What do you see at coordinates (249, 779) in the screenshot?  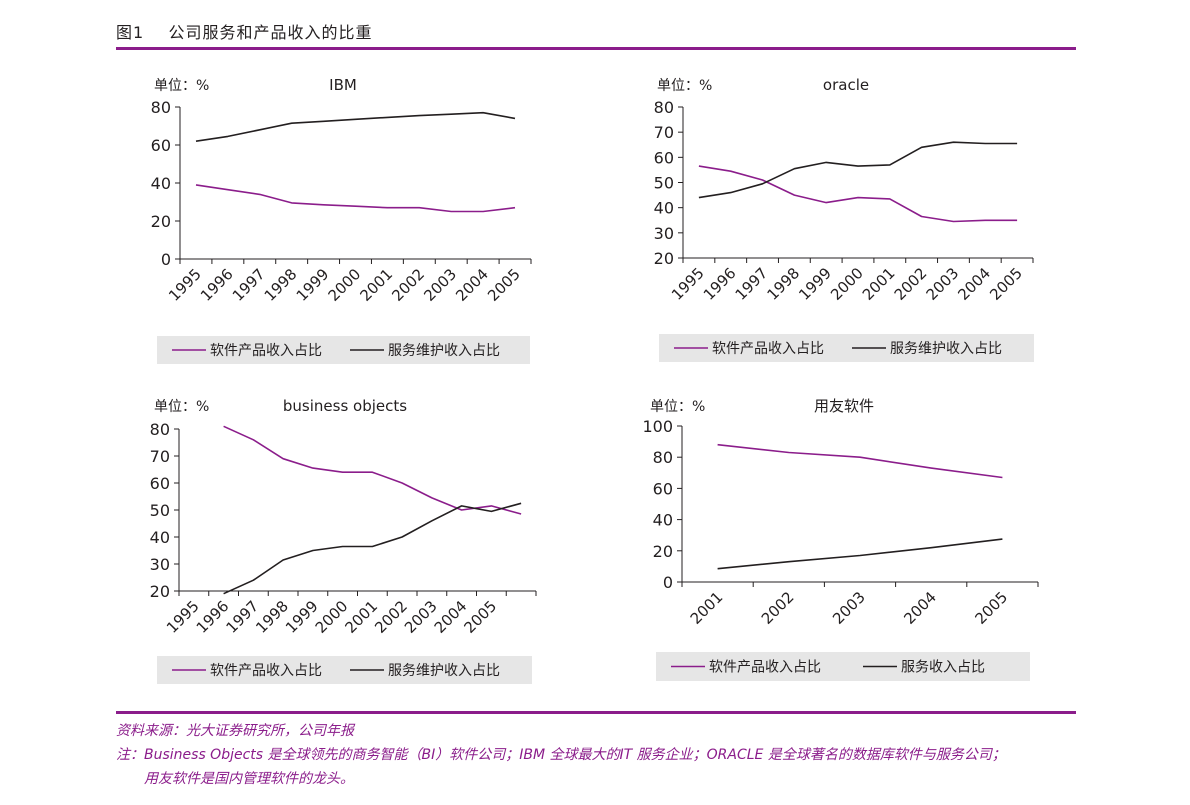 I see `footnote-line-2: 用友软件是国内管理软件的龙头。` at bounding box center [249, 779].